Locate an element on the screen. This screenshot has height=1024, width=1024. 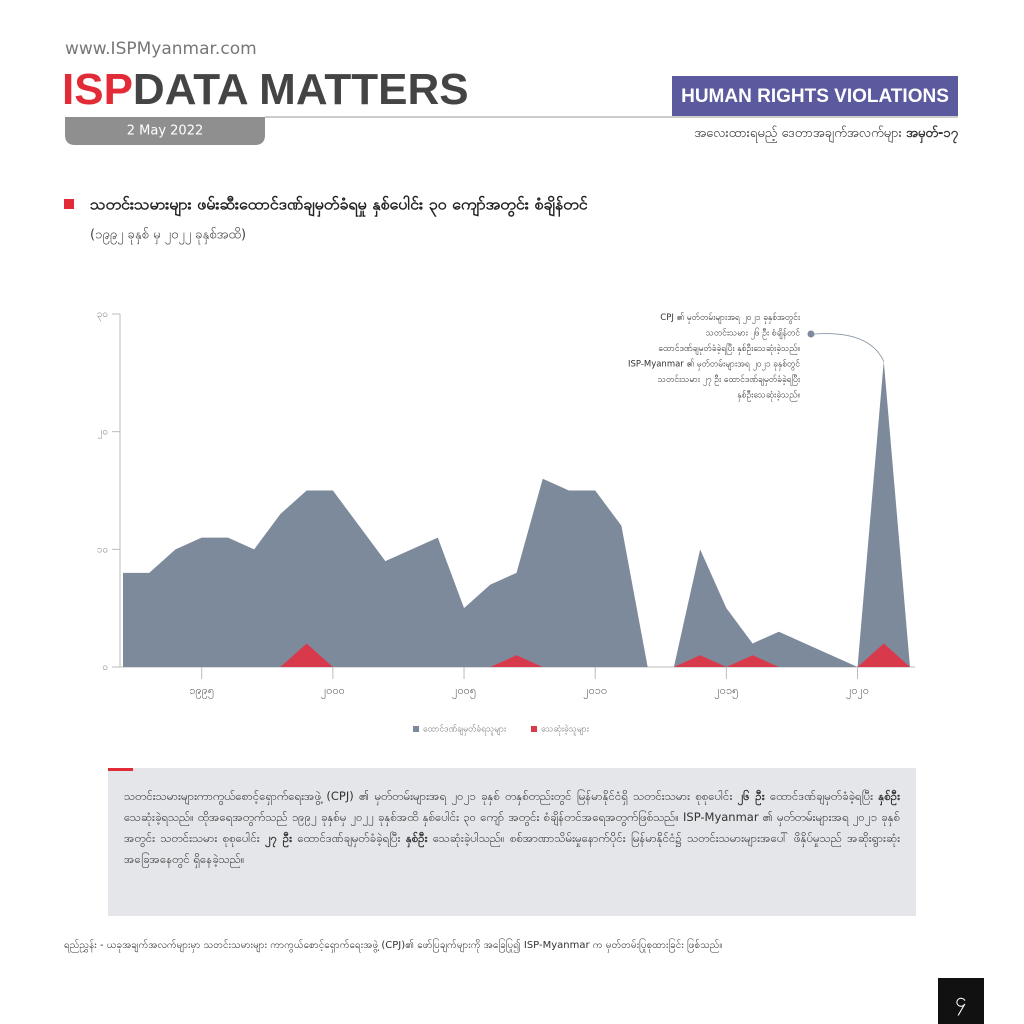
area is located at coordinates (516, 655).